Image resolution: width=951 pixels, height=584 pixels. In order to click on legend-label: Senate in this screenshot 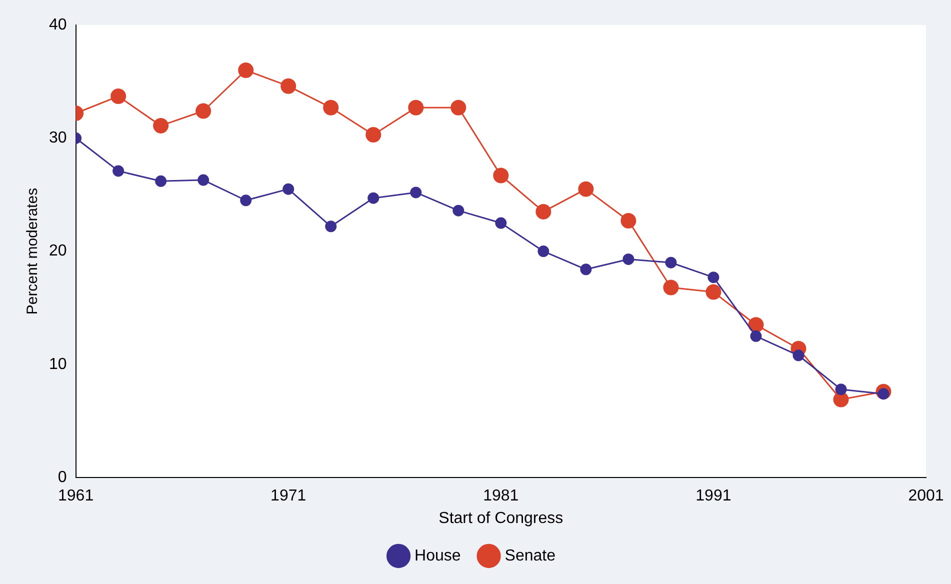, I will do `click(530, 555)`.